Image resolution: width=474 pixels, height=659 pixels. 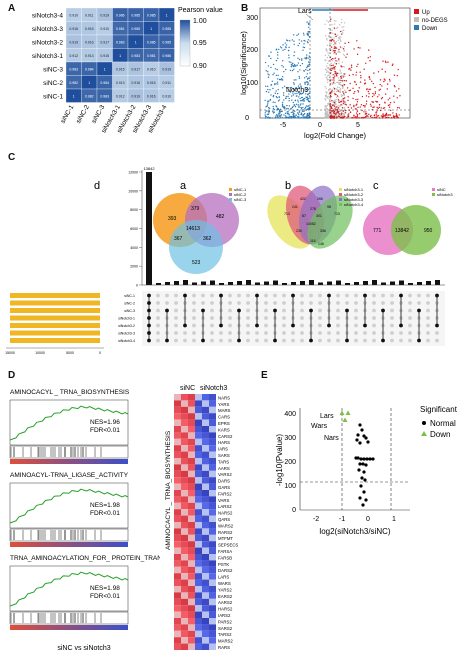 What do you see at coordinates (120, 29) in the screenshot?
I see `heatmap-cell-value: 0.981` at bounding box center [120, 29].